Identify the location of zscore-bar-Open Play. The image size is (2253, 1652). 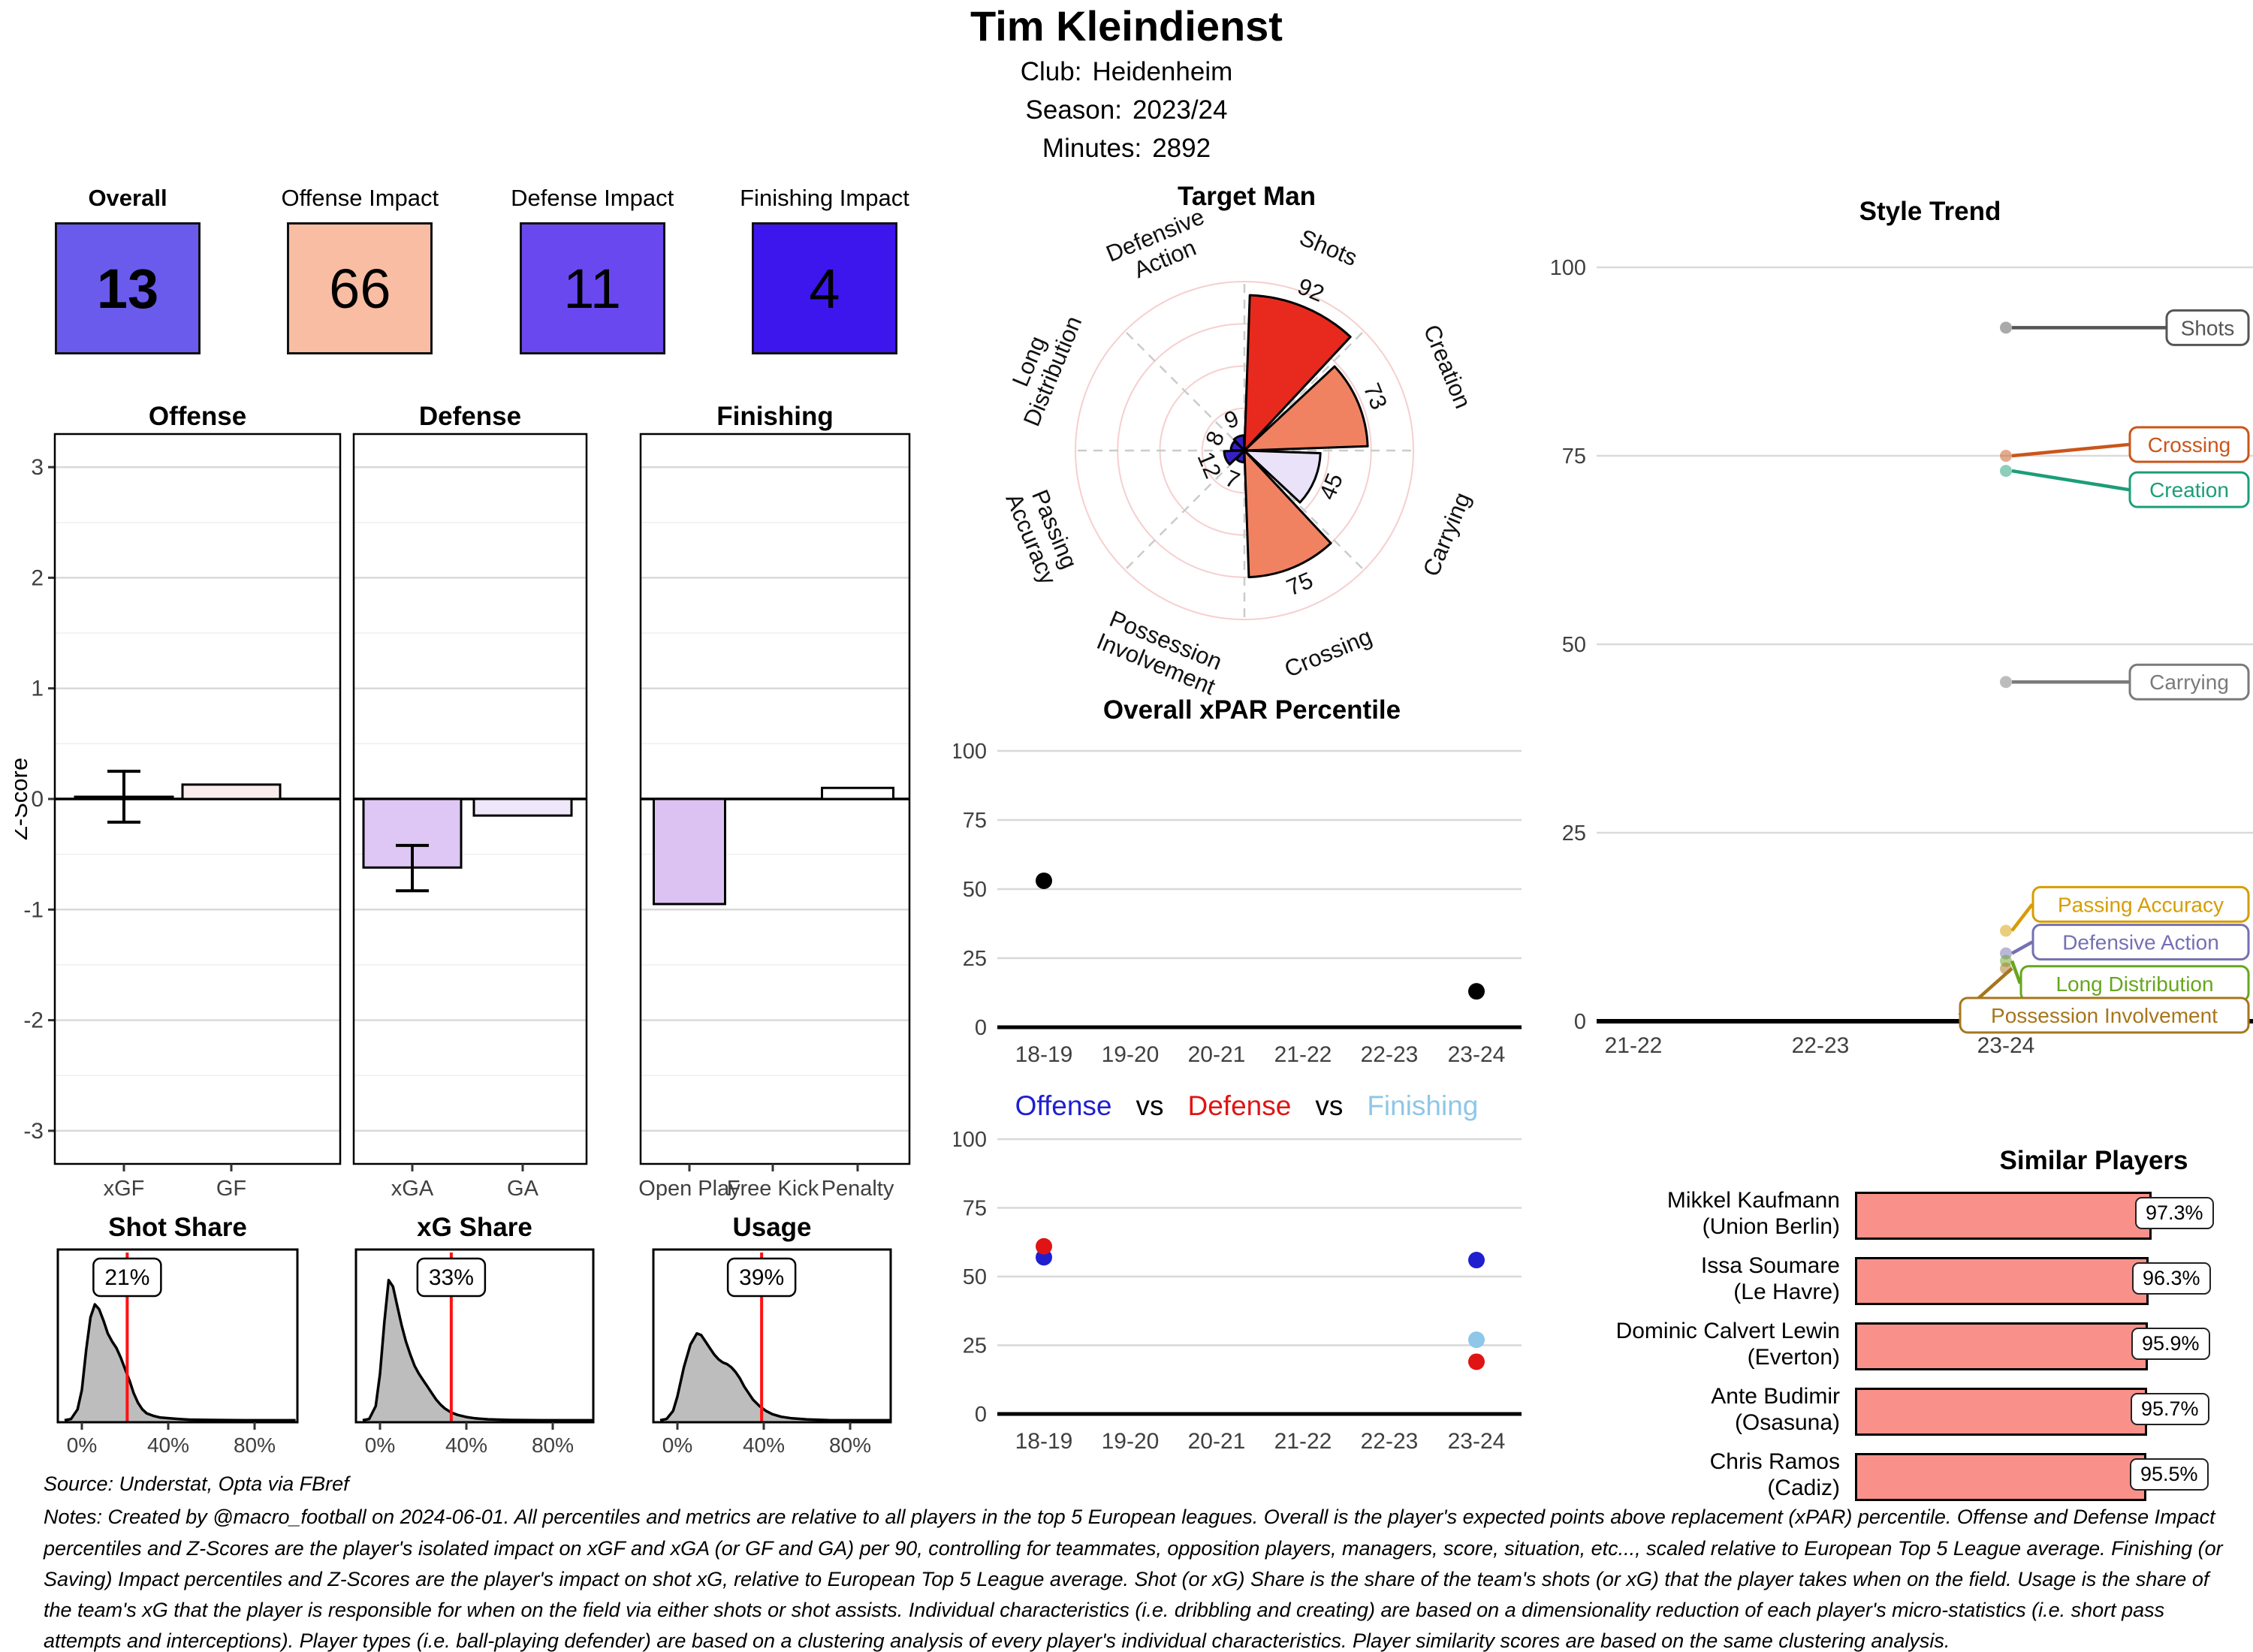
(689, 851).